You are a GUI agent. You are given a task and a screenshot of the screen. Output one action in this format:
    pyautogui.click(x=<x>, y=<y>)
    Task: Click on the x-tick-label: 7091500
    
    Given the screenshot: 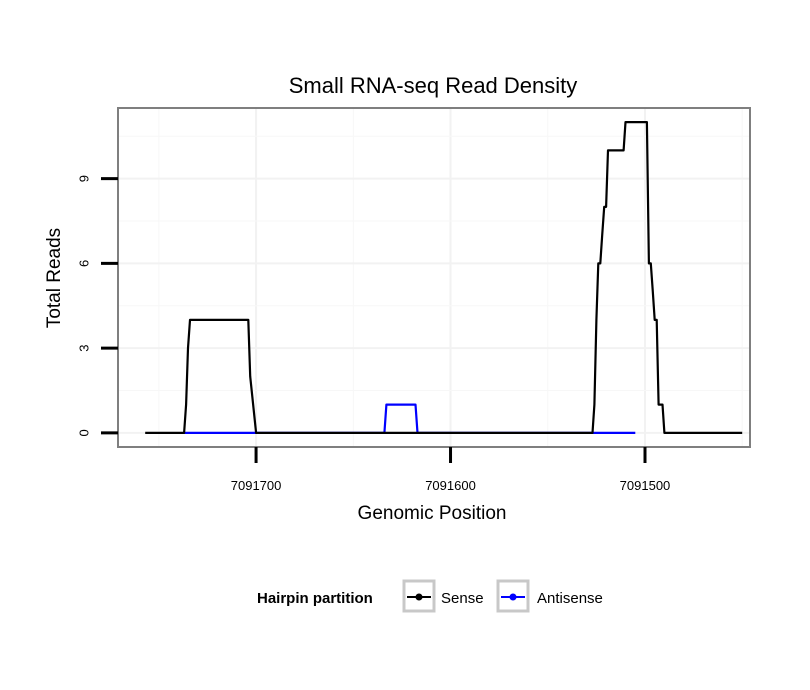 What is the action you would take?
    pyautogui.click(x=645, y=485)
    